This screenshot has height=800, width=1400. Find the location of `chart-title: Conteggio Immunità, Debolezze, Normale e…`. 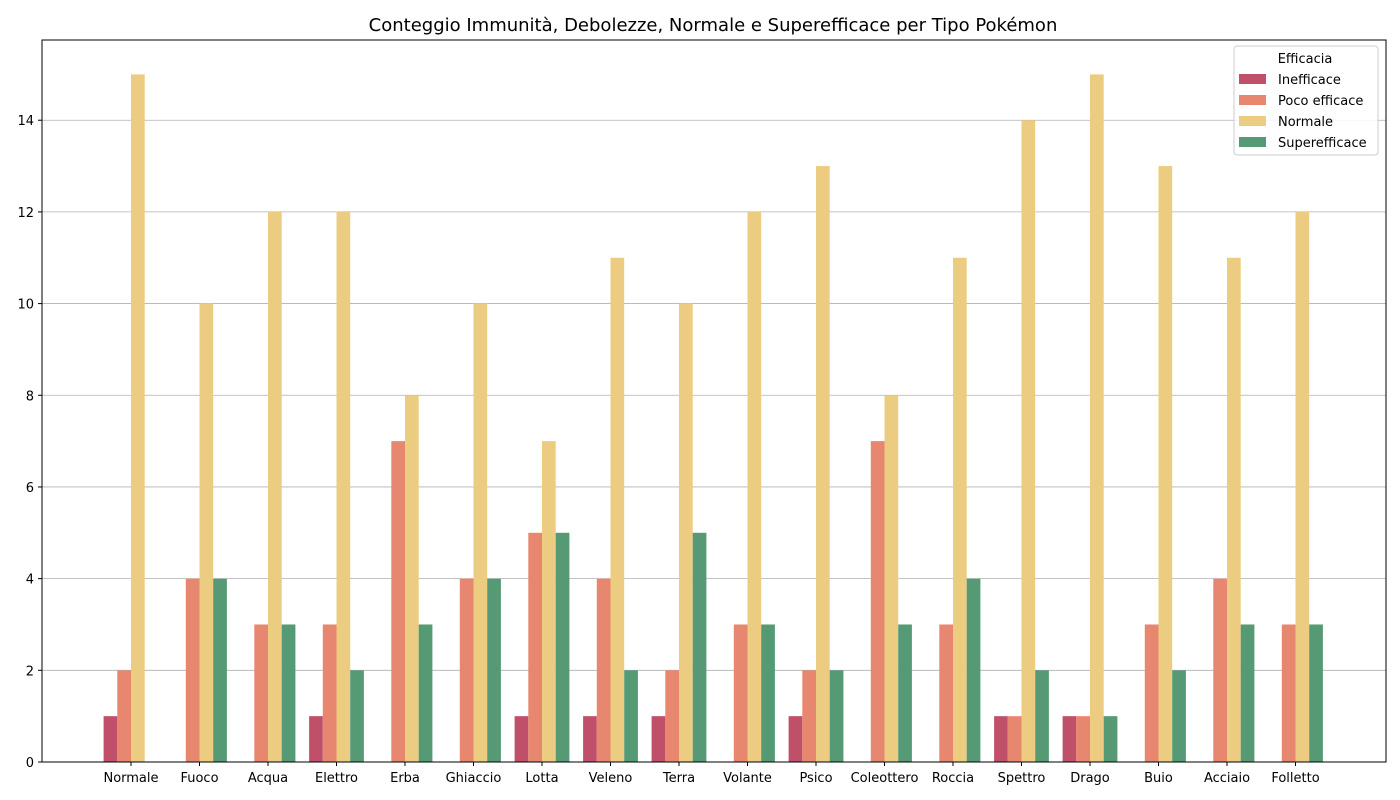

chart-title: Conteggio Immunità, Debolezze, Normale e… is located at coordinates (713, 25).